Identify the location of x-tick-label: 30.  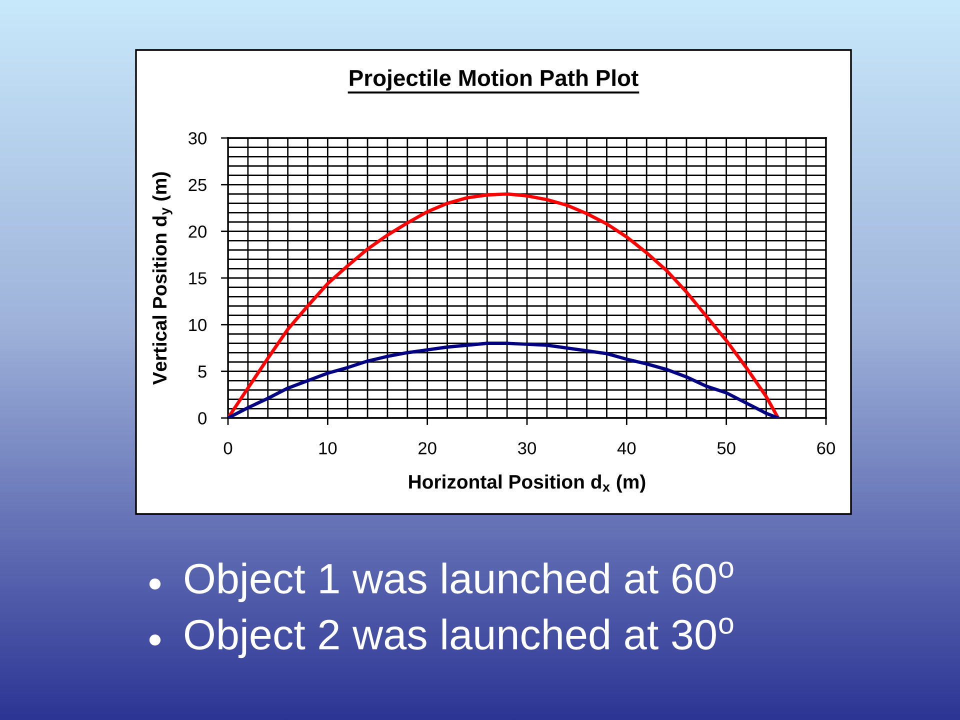
(527, 448).